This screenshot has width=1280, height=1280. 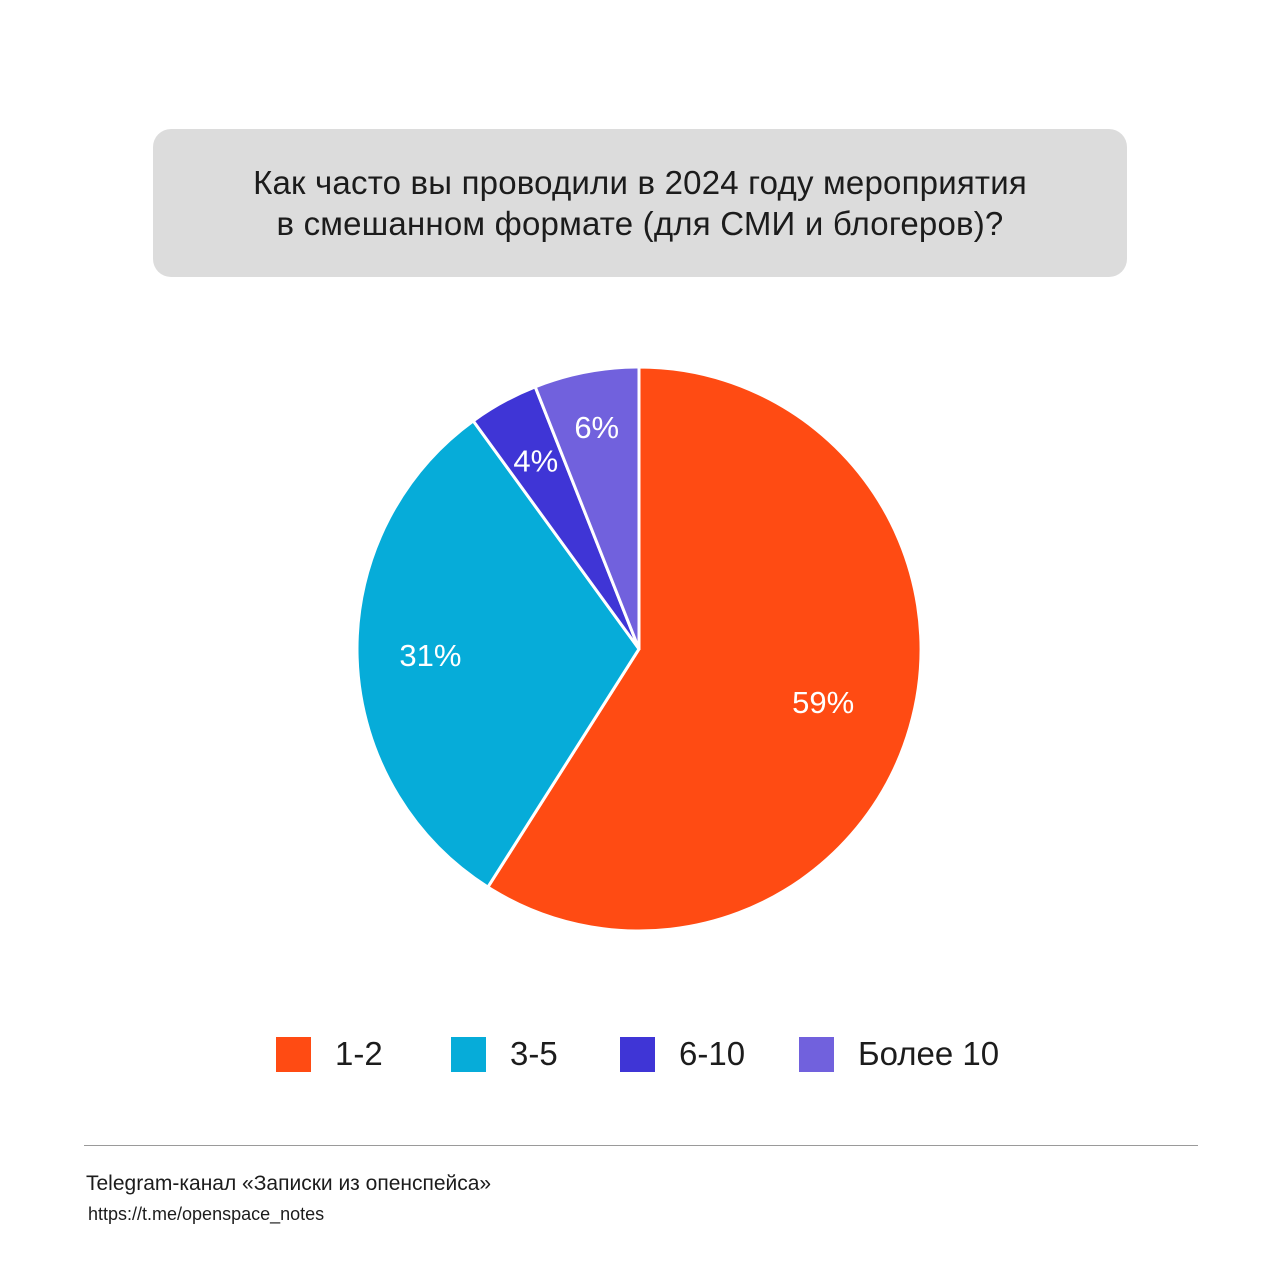 What do you see at coordinates (206, 1214) in the screenshot?
I see `footer-channel-link: https://t.me/openspace_notes` at bounding box center [206, 1214].